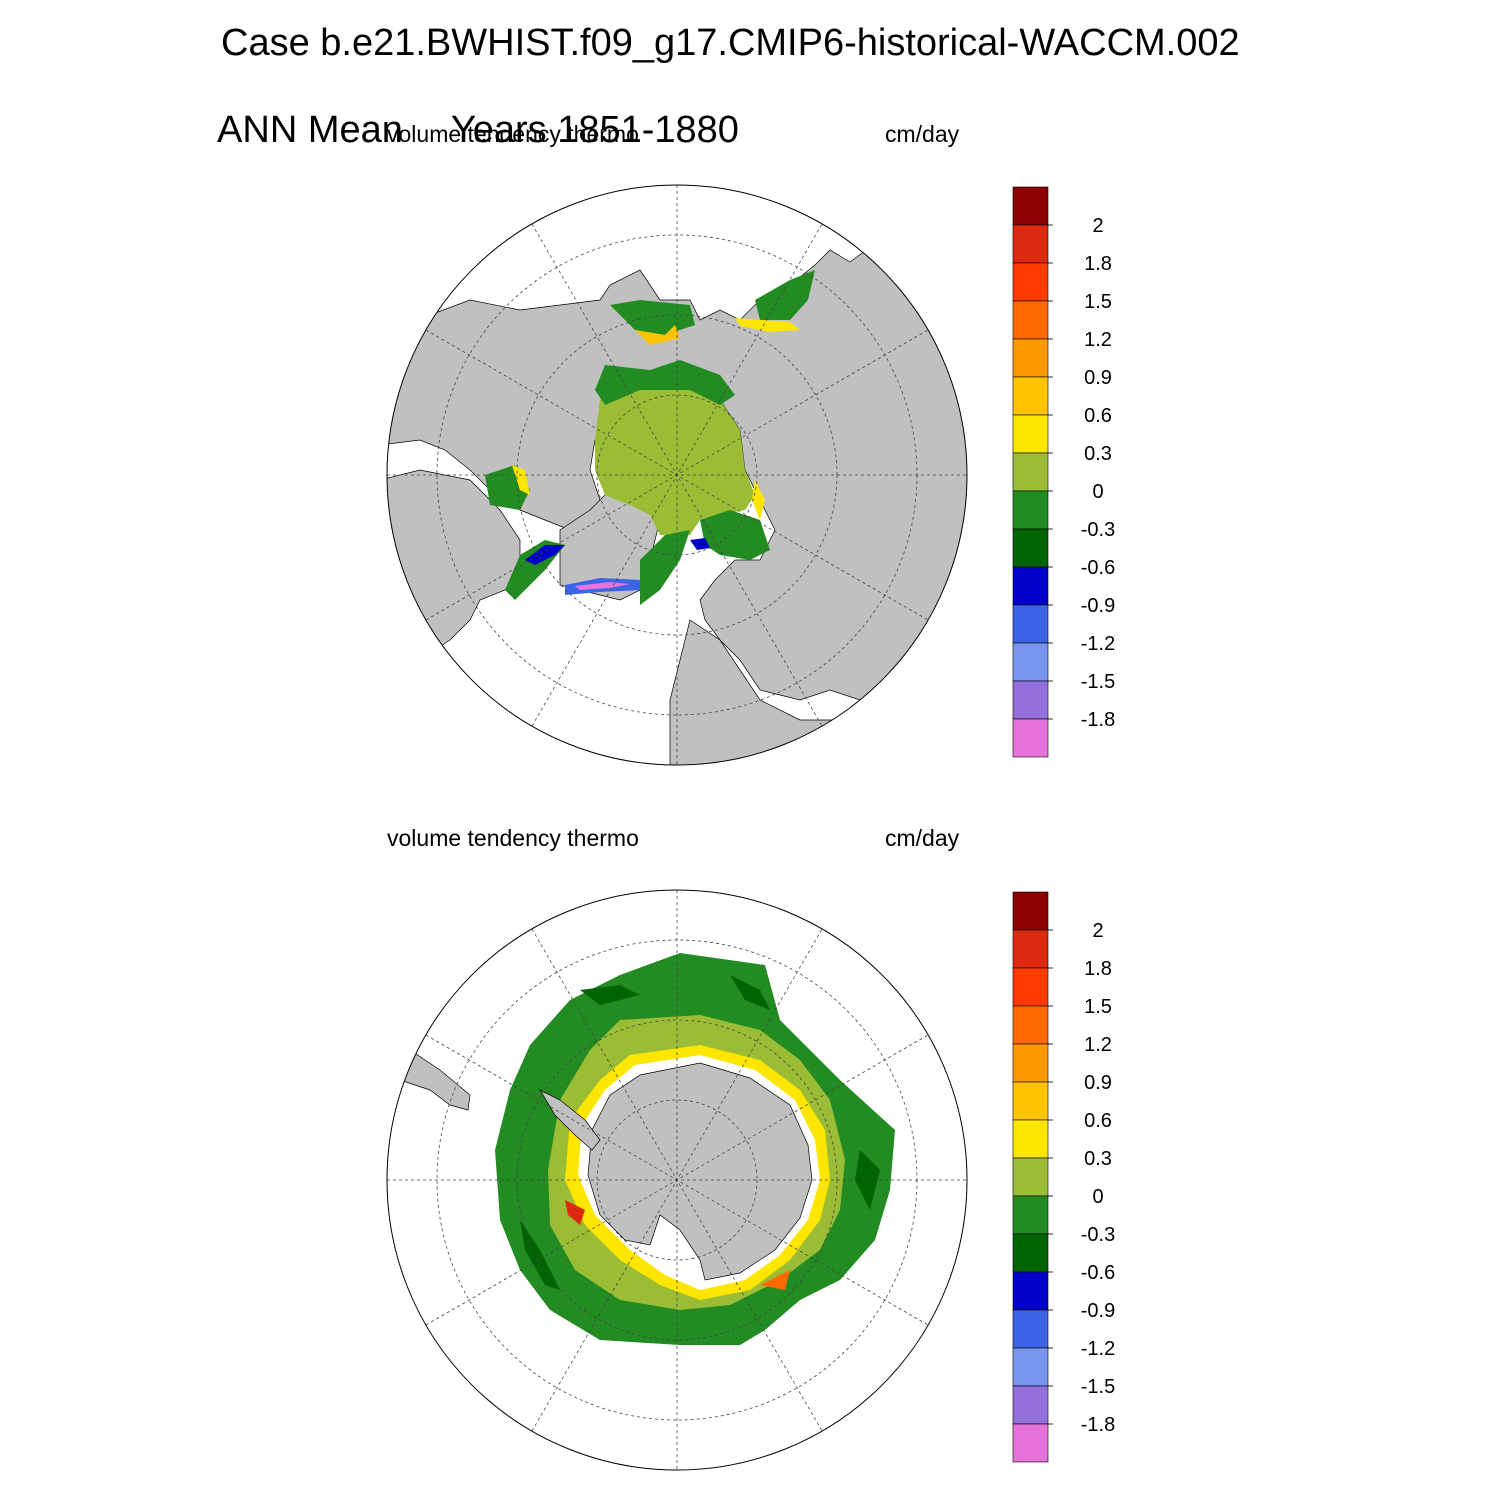 The image size is (1500, 1500). What do you see at coordinates (575, 1212) in the screenshot?
I see `south-ice-hotspot-weddell` at bounding box center [575, 1212].